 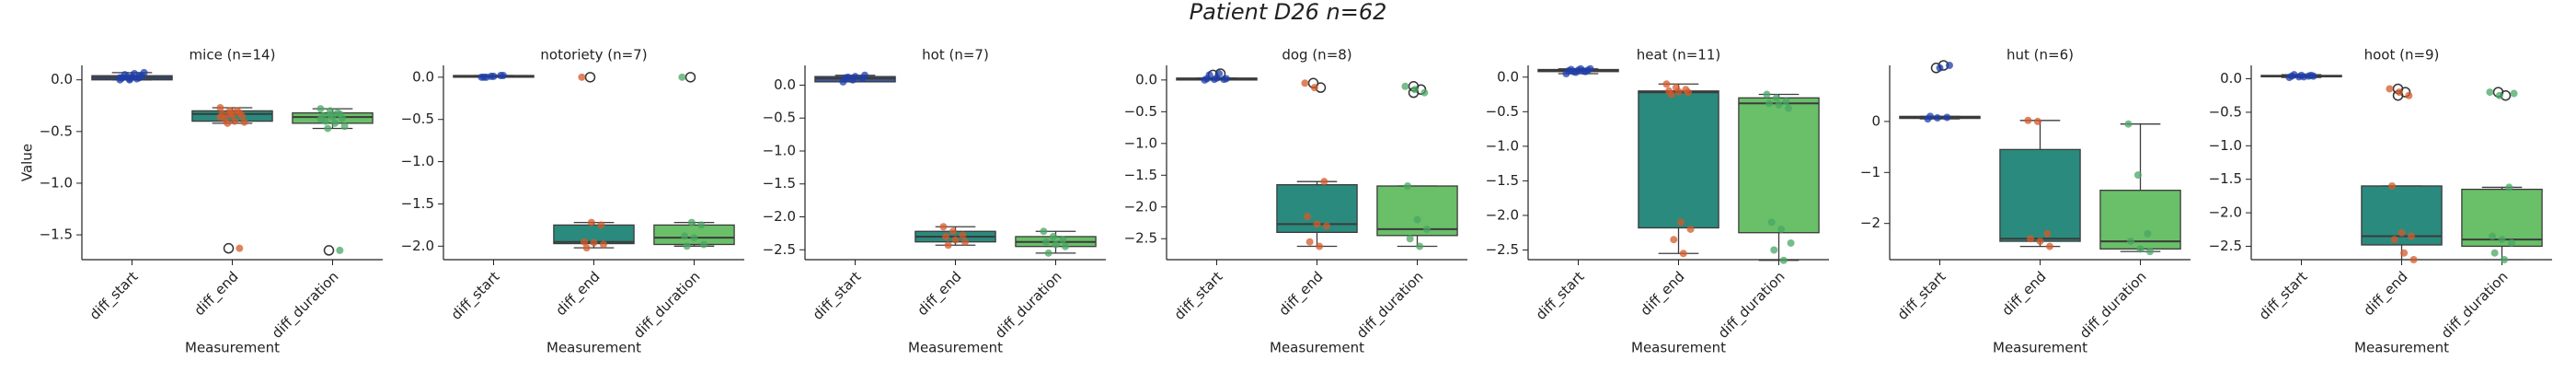 What do you see at coordinates (2402, 55) in the screenshot?
I see `subplot-title: hoot (n=9)` at bounding box center [2402, 55].